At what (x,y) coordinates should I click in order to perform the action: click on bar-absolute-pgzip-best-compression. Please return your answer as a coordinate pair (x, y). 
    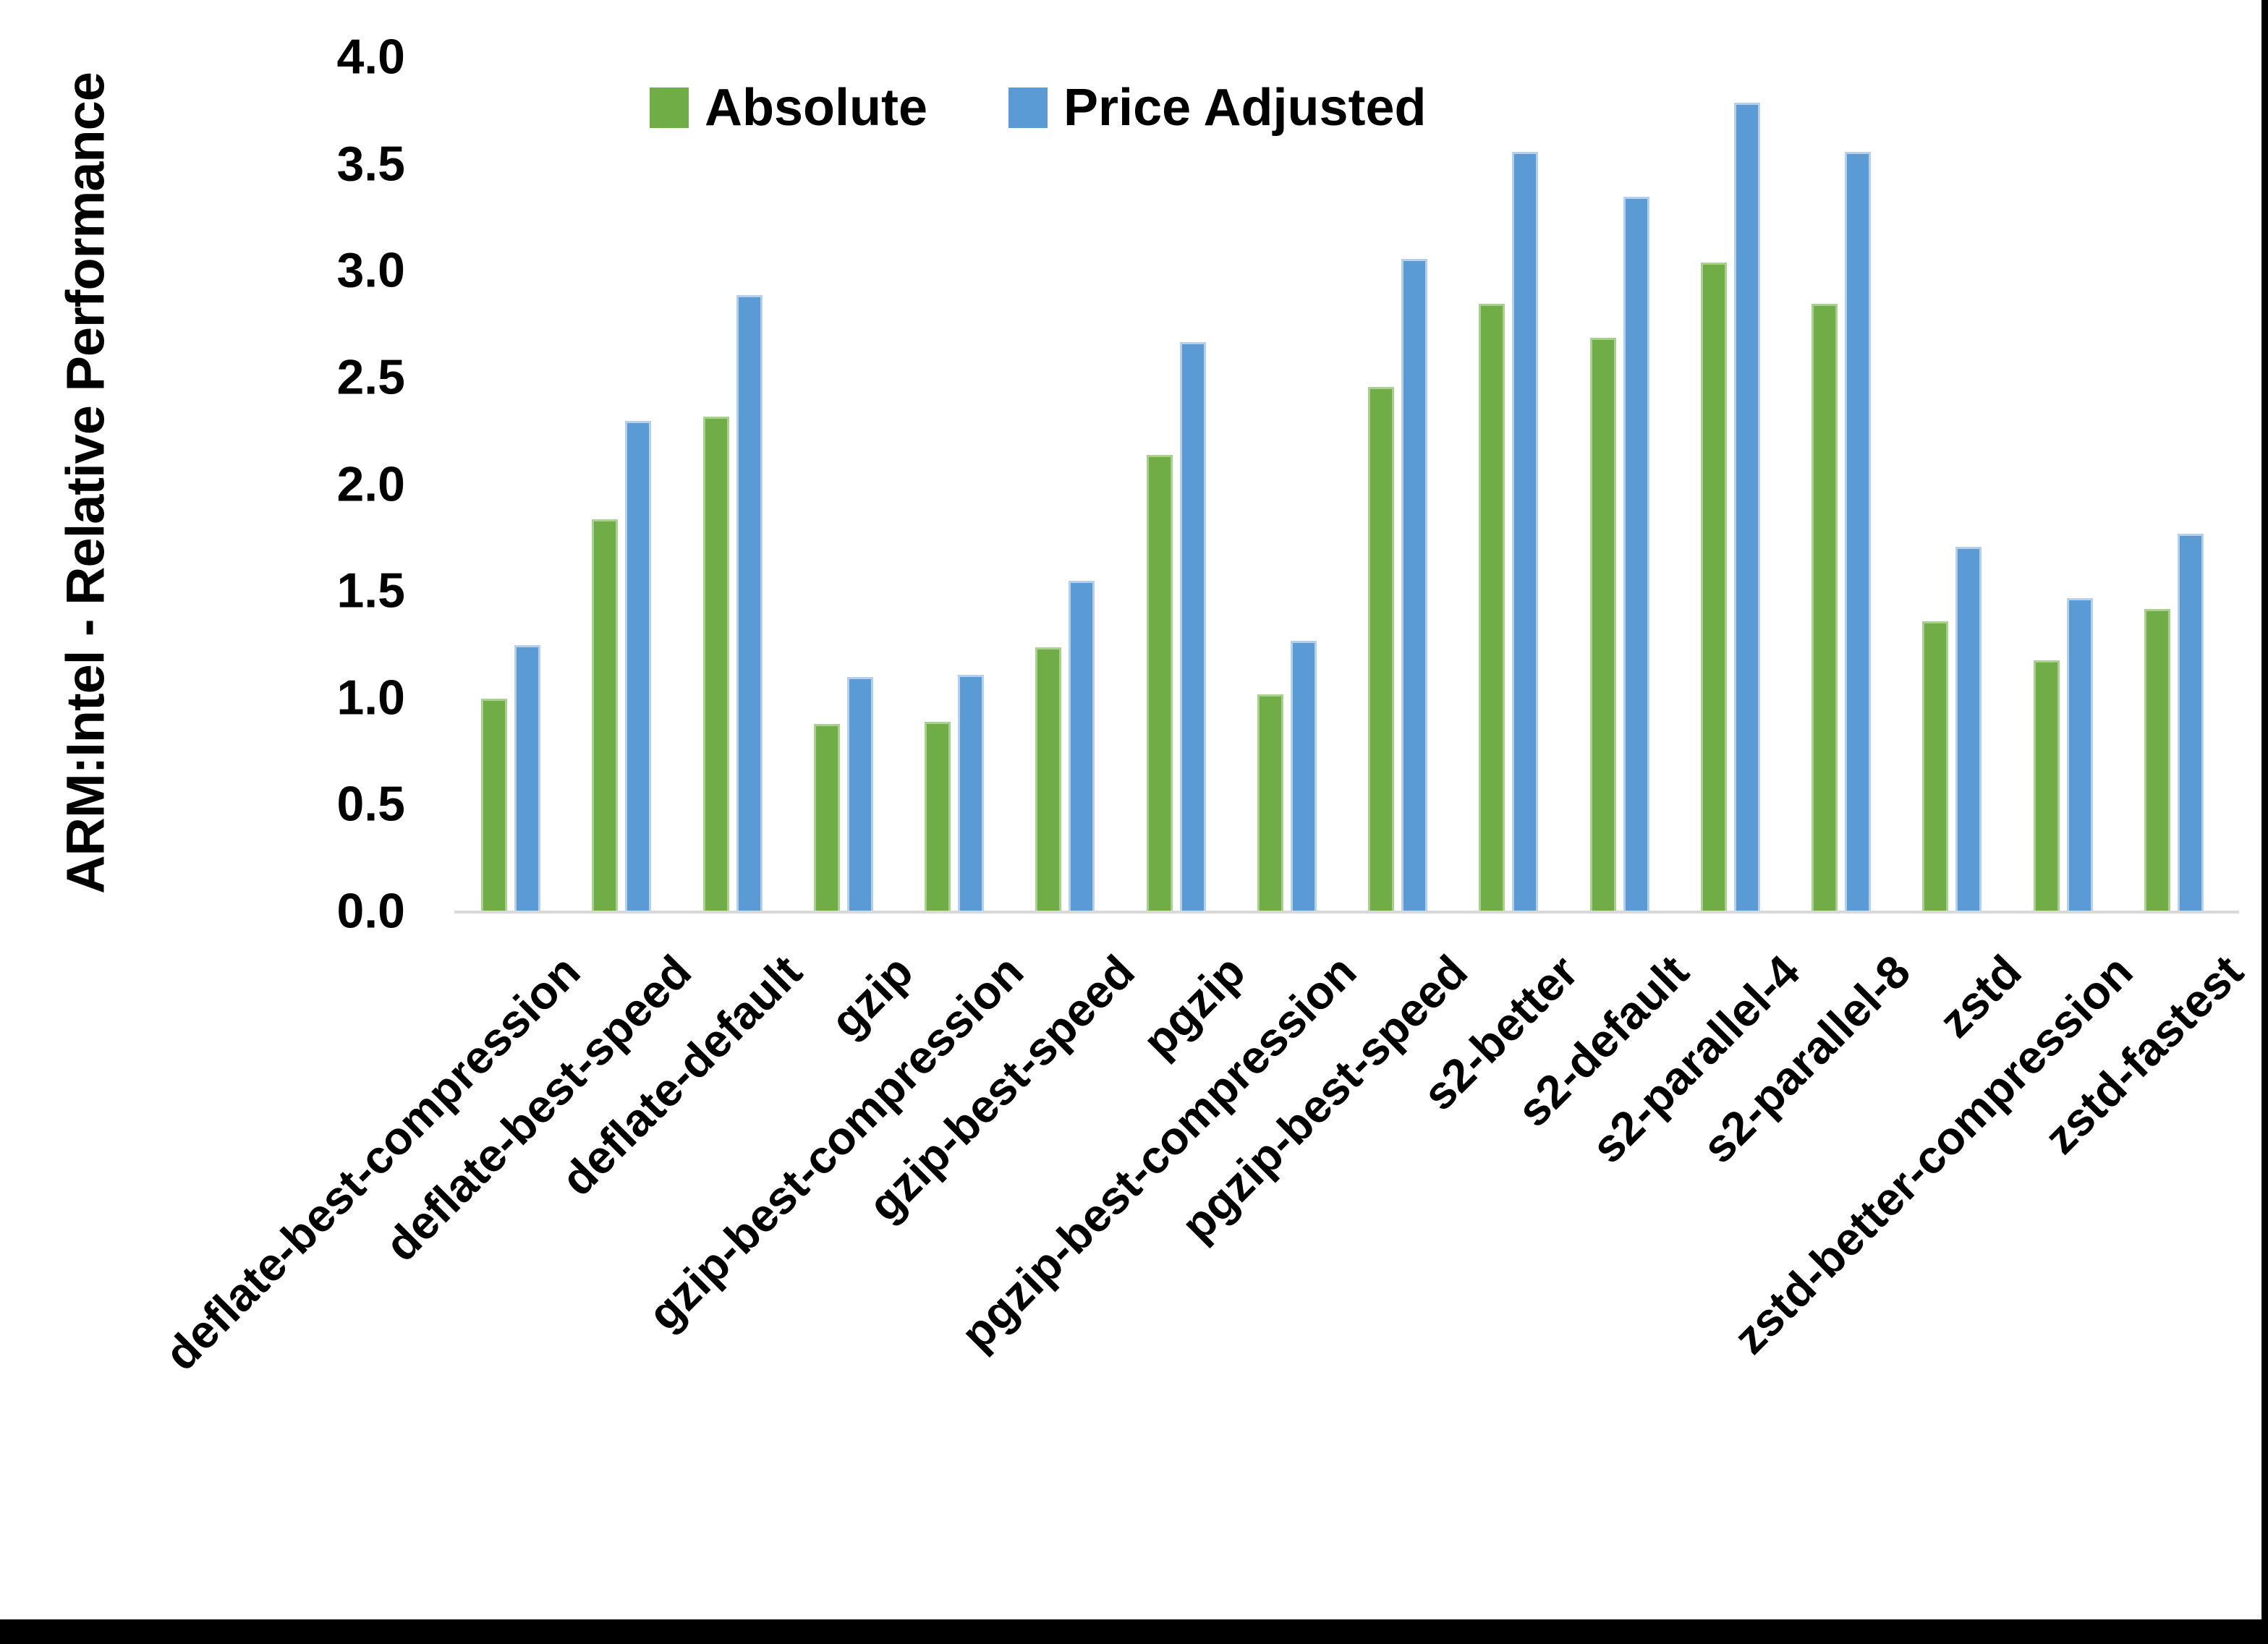
    Looking at the image, I should click on (1270, 803).